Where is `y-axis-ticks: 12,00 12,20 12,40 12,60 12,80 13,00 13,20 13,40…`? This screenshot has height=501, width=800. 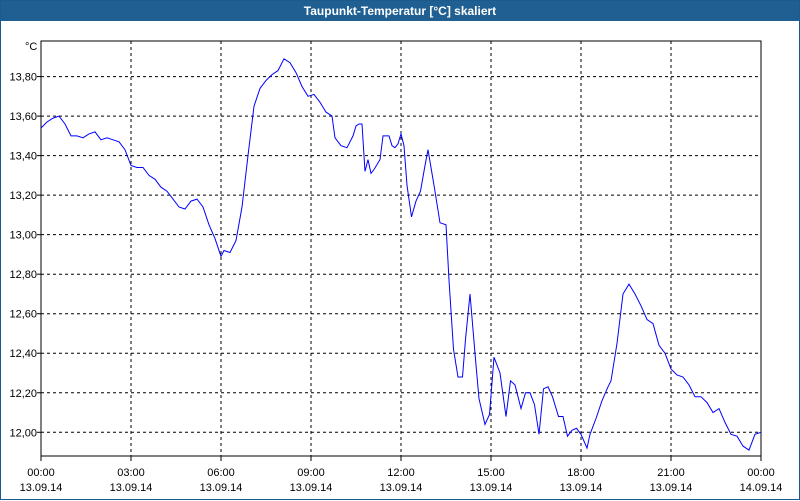
y-axis-ticks: 12,00 12,20 12,40 12,60 12,80 13,00 13,20 13,40… is located at coordinates (25, 255).